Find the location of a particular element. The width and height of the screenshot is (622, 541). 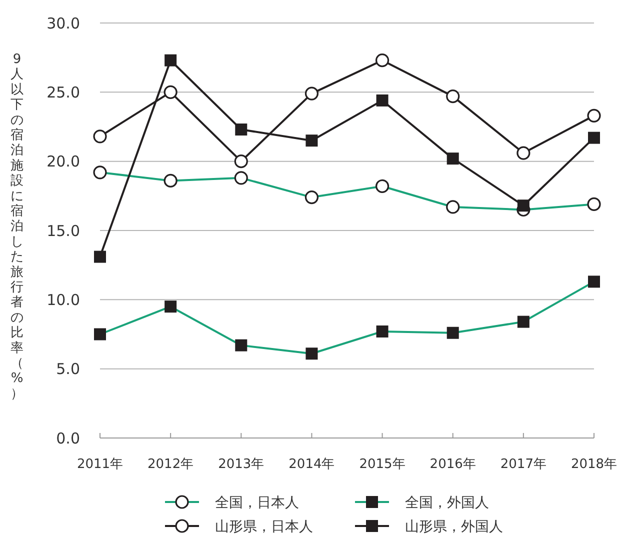

legend-label: 全国，外国人 is located at coordinates (447, 502).